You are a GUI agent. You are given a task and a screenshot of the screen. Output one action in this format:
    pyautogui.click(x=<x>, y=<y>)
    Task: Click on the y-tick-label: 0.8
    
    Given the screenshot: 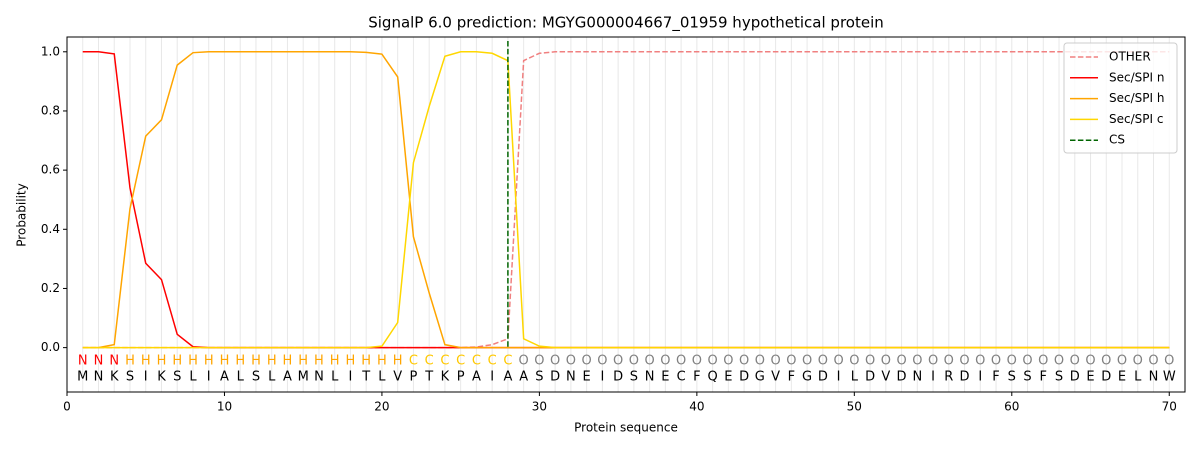 What is the action you would take?
    pyautogui.click(x=50, y=110)
    